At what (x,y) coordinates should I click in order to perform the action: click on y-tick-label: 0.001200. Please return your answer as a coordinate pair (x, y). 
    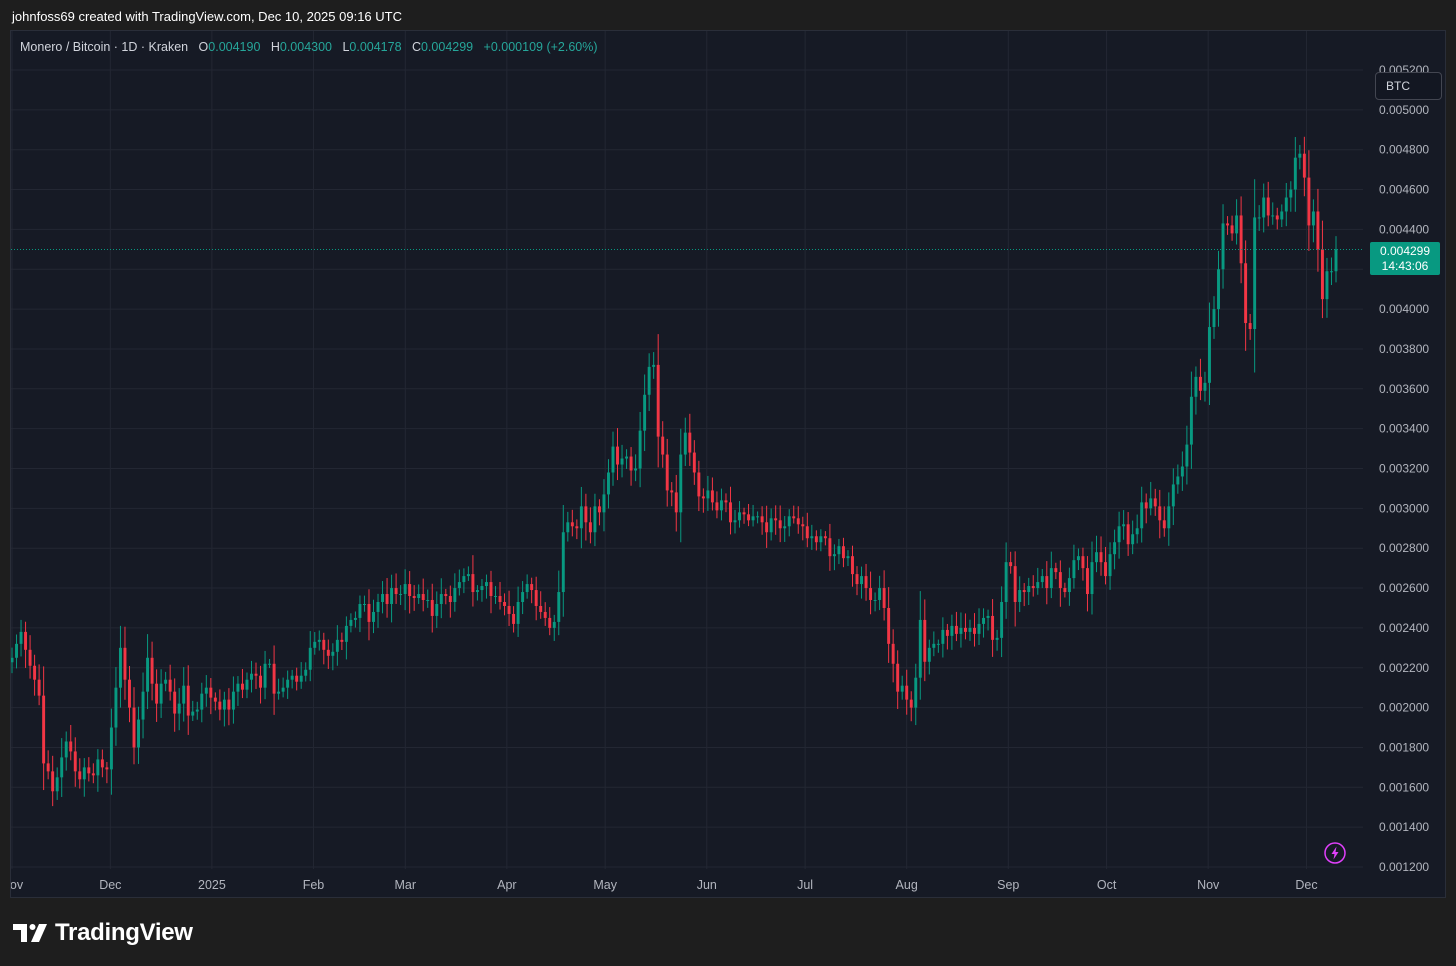
    Looking at the image, I should click on (1404, 867).